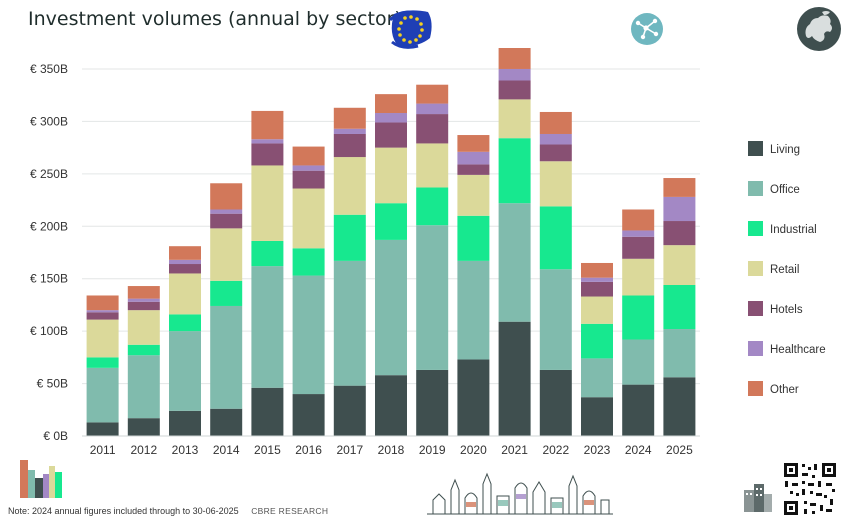  Describe the element at coordinates (349, 145) in the screenshot. I see `bar-hotels-2017` at that location.